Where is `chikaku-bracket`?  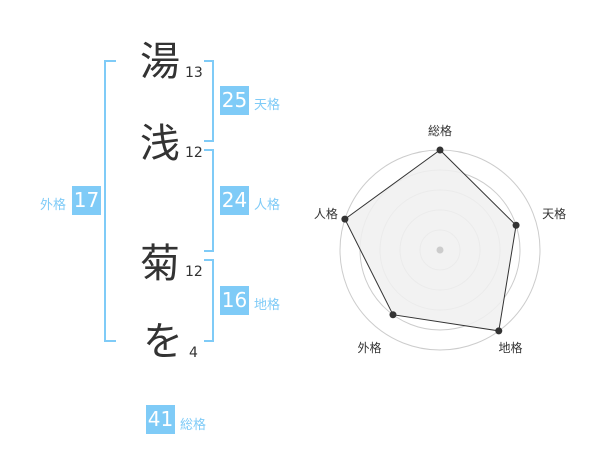 chikaku-bracket is located at coordinates (209, 300).